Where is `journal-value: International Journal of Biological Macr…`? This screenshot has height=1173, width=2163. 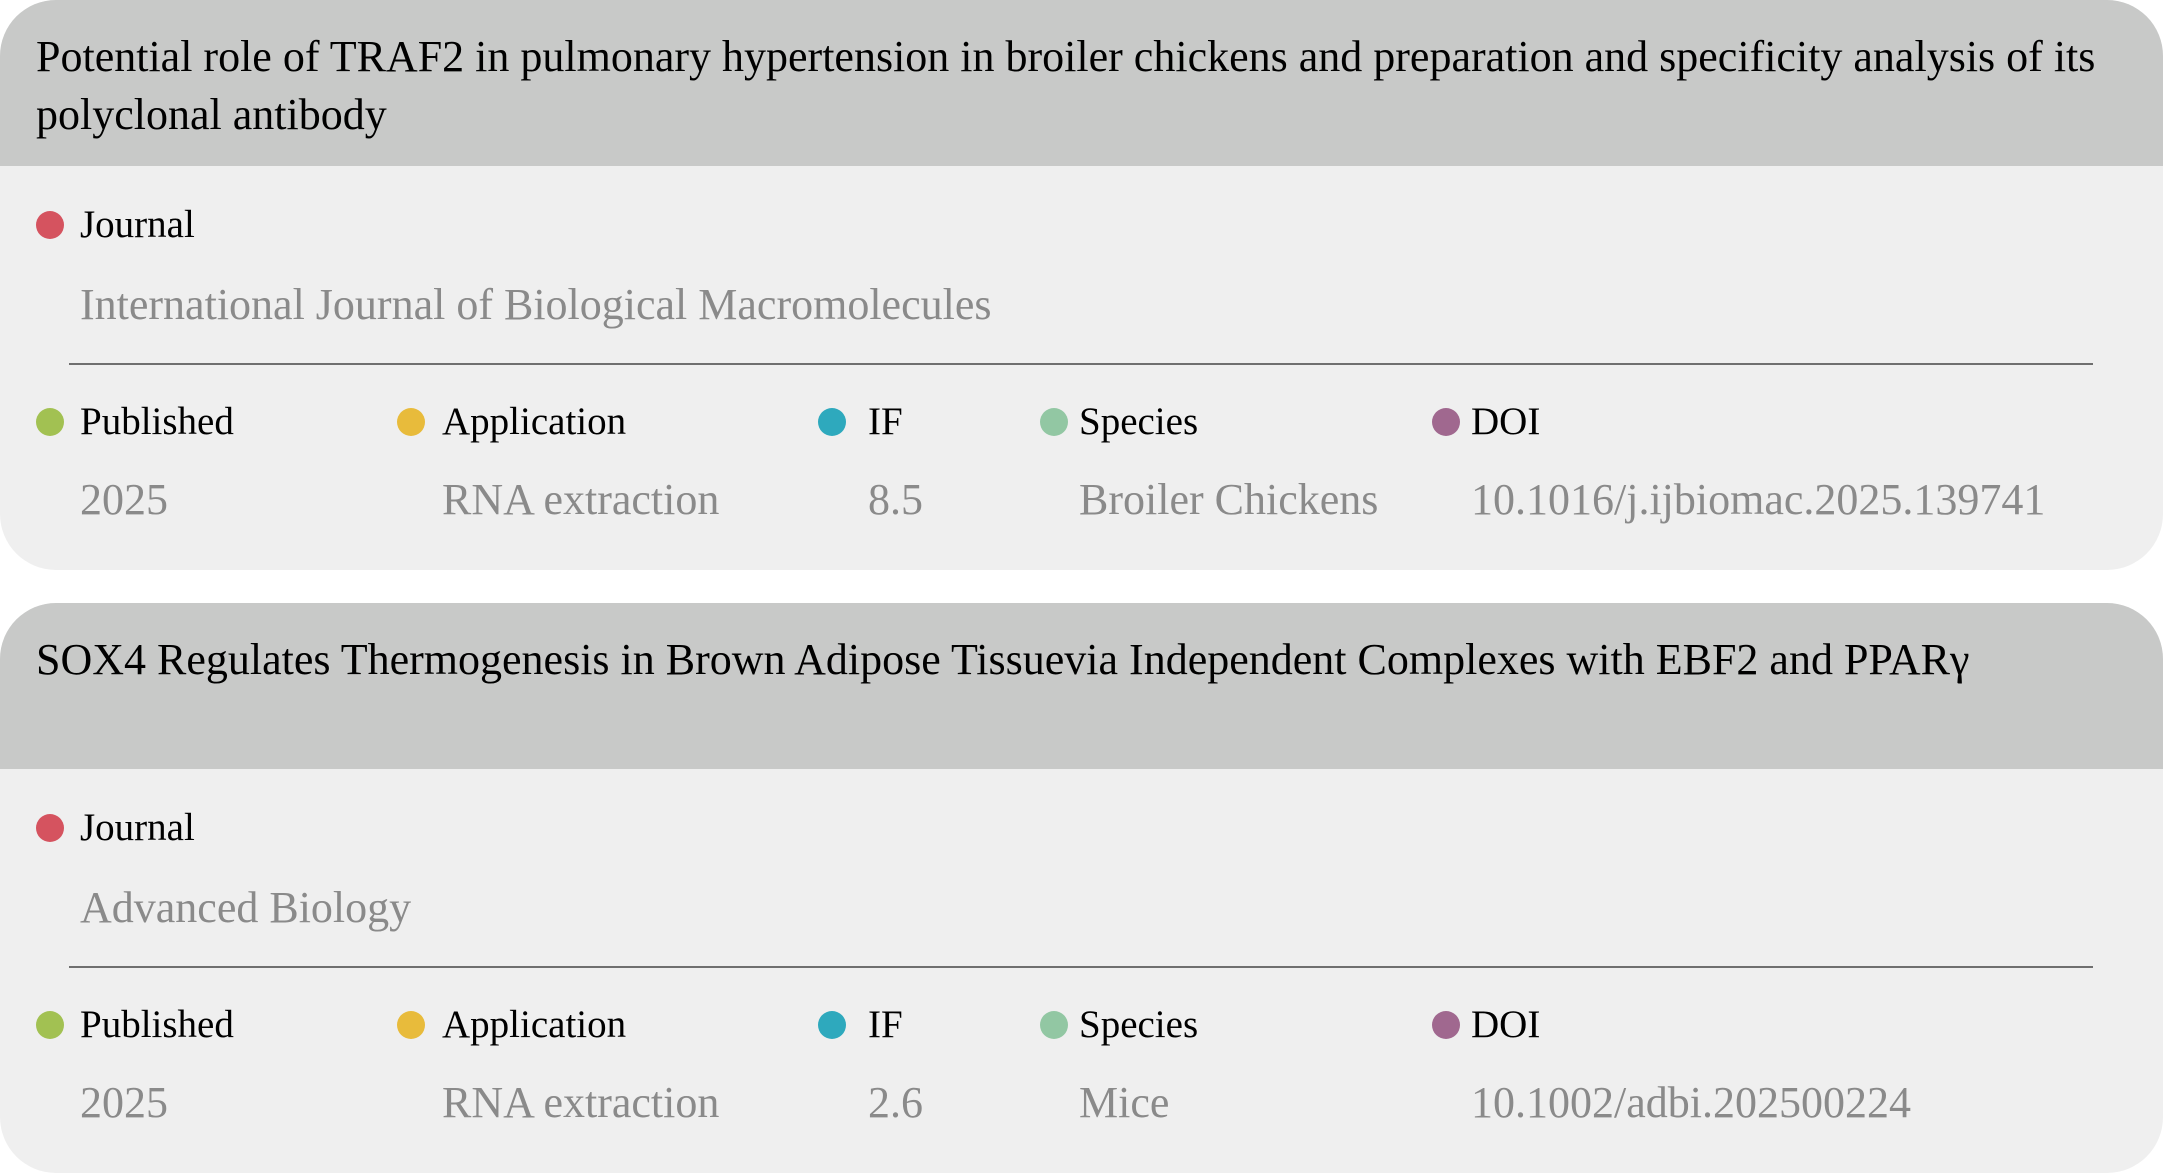 journal-value: International Journal of Biological Macr… is located at coordinates (536, 304).